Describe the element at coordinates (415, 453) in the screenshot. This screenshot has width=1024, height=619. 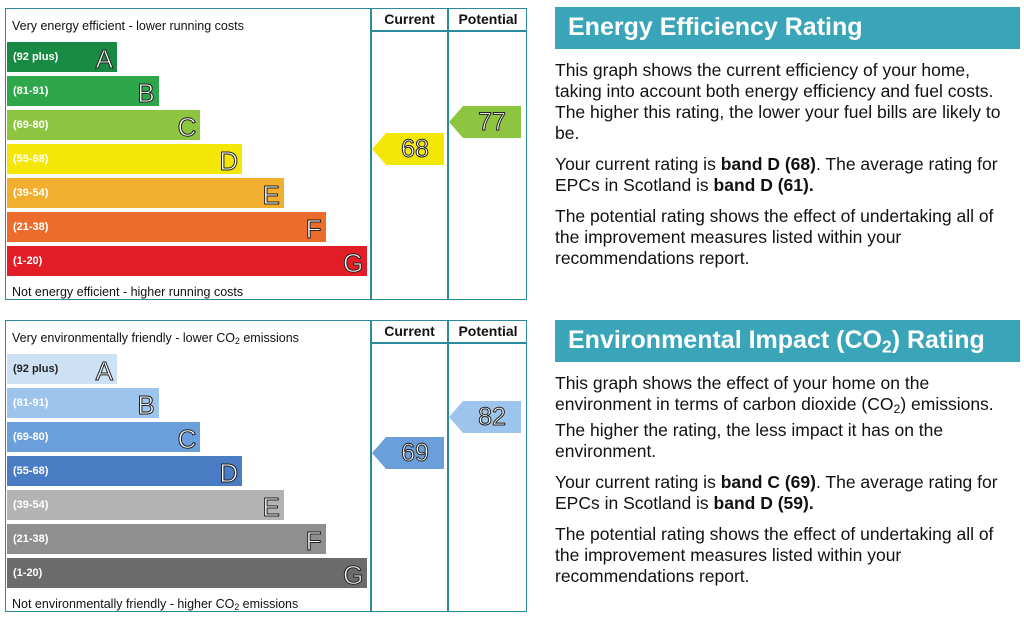
I see `current-rating-value: 69` at that location.